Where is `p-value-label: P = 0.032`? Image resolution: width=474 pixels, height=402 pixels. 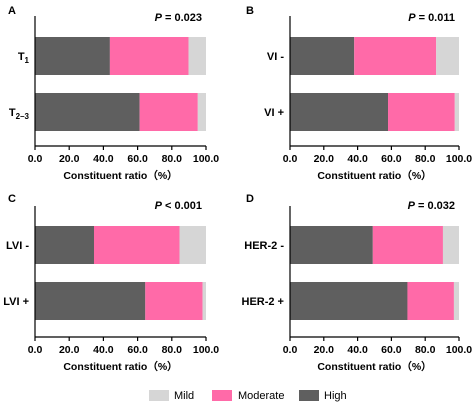 p-value-label: P = 0.032 is located at coordinates (431, 206).